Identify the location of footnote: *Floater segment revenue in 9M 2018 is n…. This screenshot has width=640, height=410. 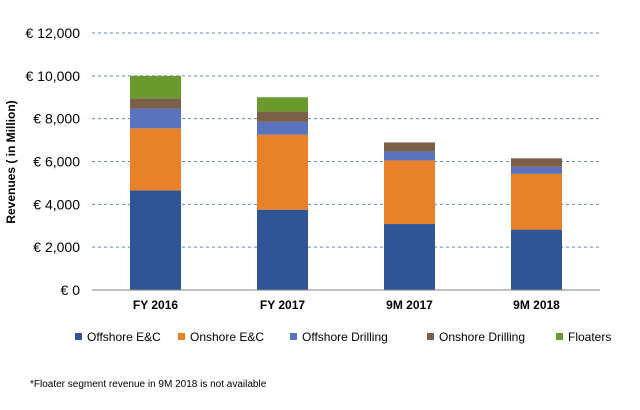
(148, 384).